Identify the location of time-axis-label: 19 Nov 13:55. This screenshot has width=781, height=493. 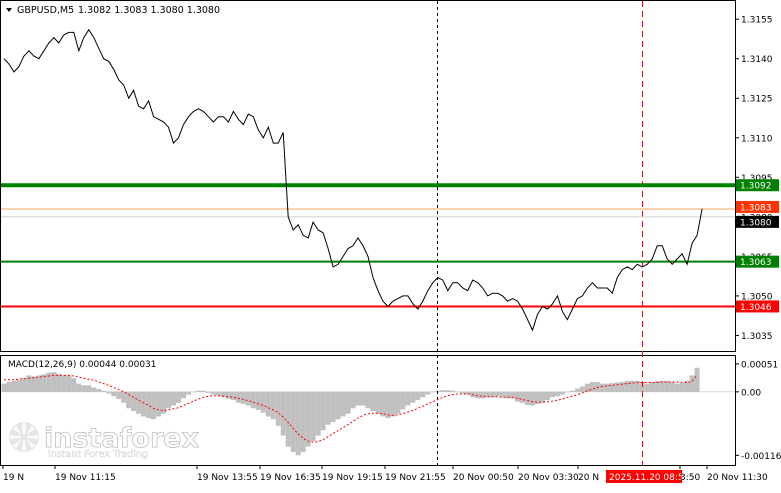
(227, 478).